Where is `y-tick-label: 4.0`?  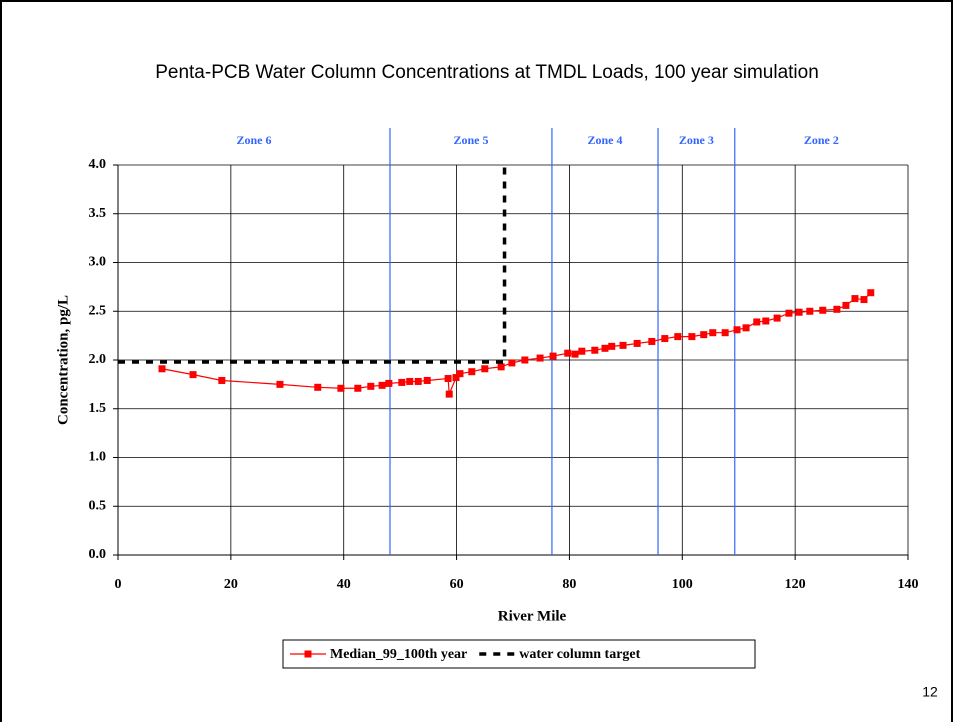
y-tick-label: 4.0 is located at coordinates (98, 164).